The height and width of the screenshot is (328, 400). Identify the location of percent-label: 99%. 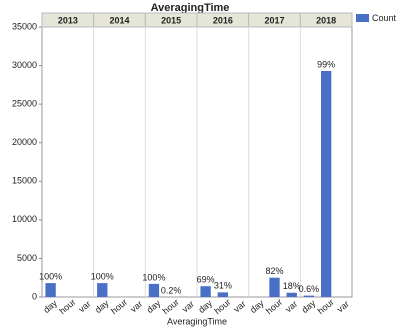
(326, 64).